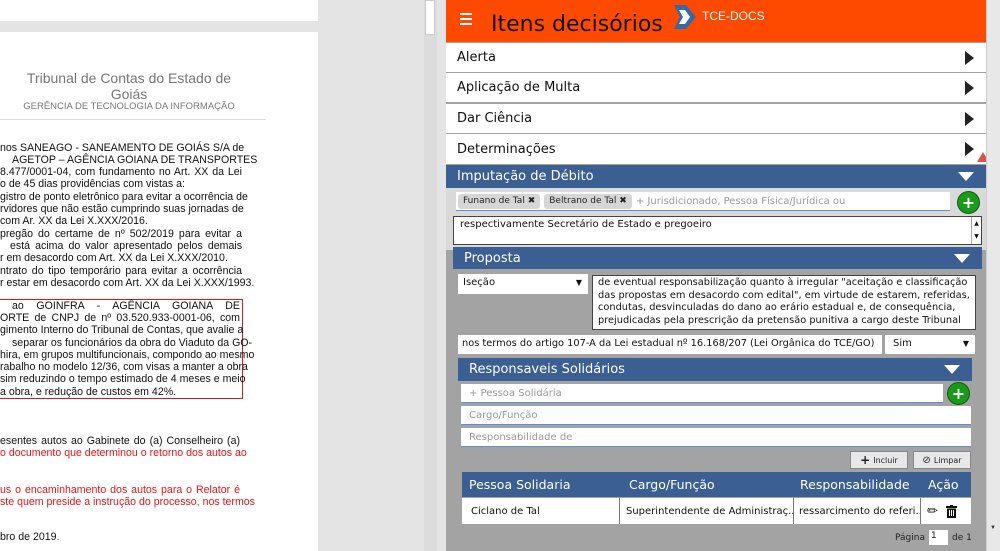 This screenshot has height=551, width=1000. Describe the element at coordinates (930, 344) in the screenshot. I see `proposta-answer-select: Sim ▼` at that location.